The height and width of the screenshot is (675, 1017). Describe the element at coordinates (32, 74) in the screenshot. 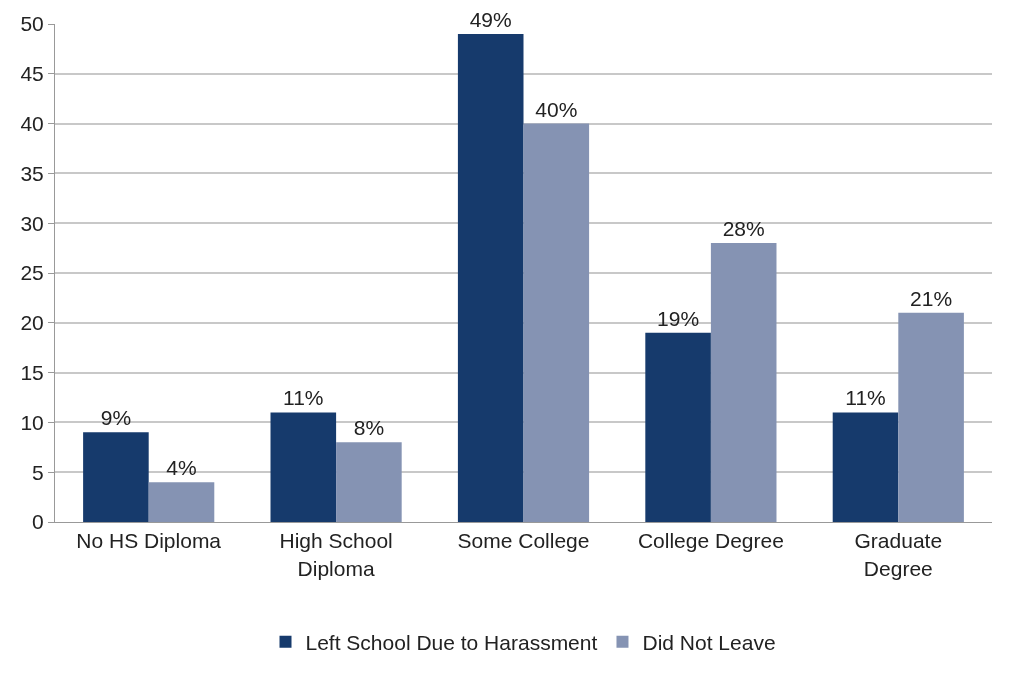

I see `y-tick-label: 45` at that location.